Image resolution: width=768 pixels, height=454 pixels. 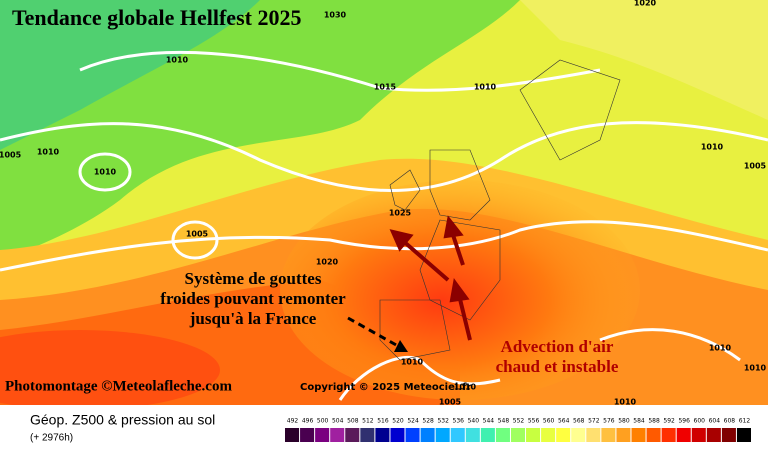 What do you see at coordinates (519, 421) in the screenshot?
I see `legend-value: 552` at bounding box center [519, 421].